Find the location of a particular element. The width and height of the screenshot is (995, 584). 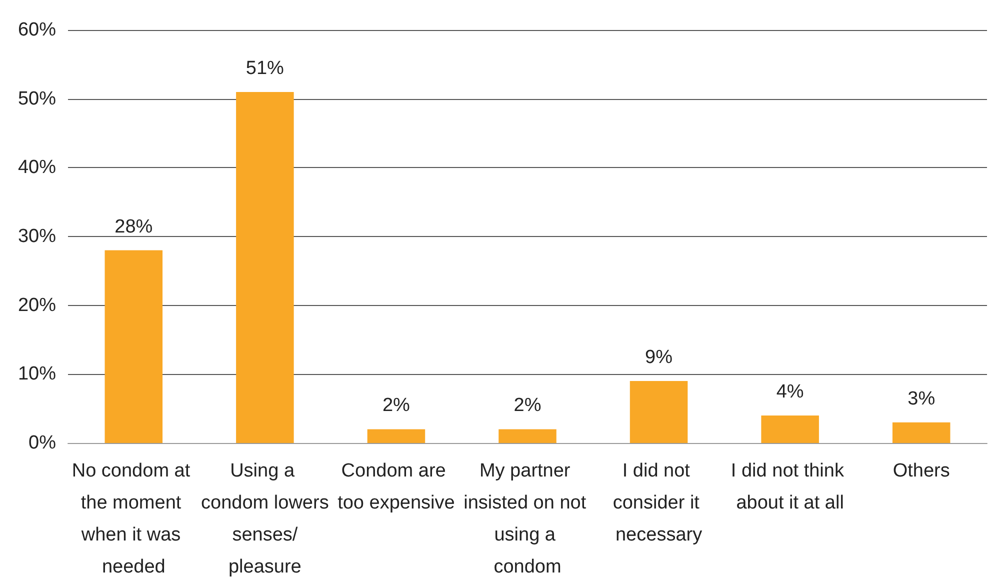

x-tick-label: I did not think about it at all is located at coordinates (790, 487).